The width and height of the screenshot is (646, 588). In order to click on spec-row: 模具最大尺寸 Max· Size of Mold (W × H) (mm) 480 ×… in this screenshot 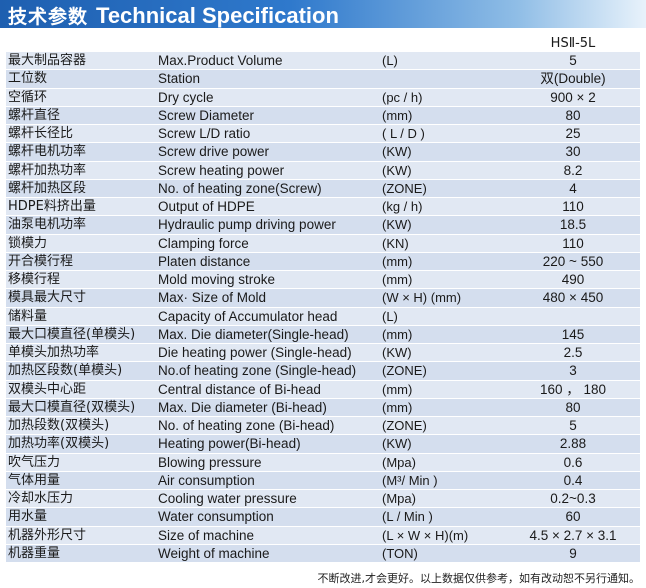, I will do `click(323, 298)`.